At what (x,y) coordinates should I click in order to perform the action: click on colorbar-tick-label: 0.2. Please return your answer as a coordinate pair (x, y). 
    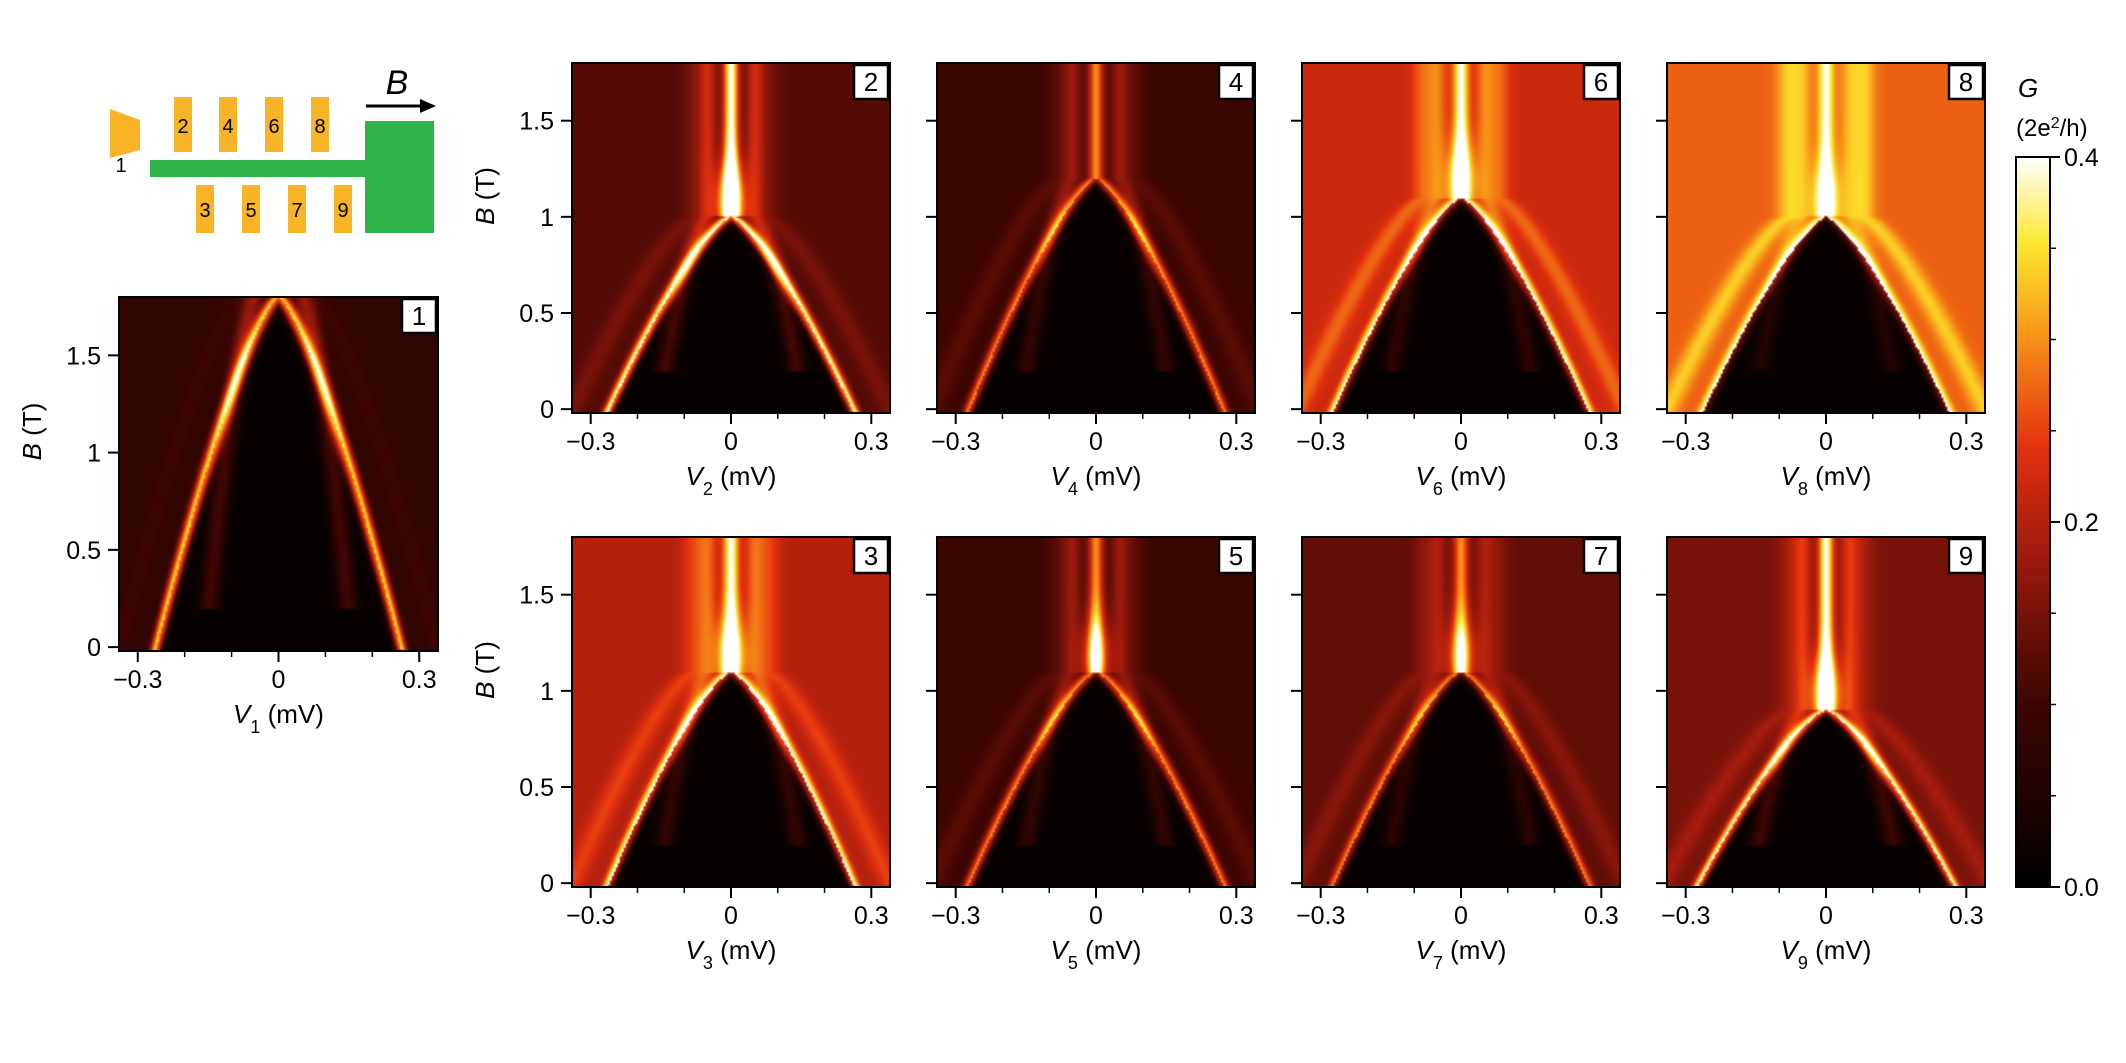
    Looking at the image, I should click on (2081, 523).